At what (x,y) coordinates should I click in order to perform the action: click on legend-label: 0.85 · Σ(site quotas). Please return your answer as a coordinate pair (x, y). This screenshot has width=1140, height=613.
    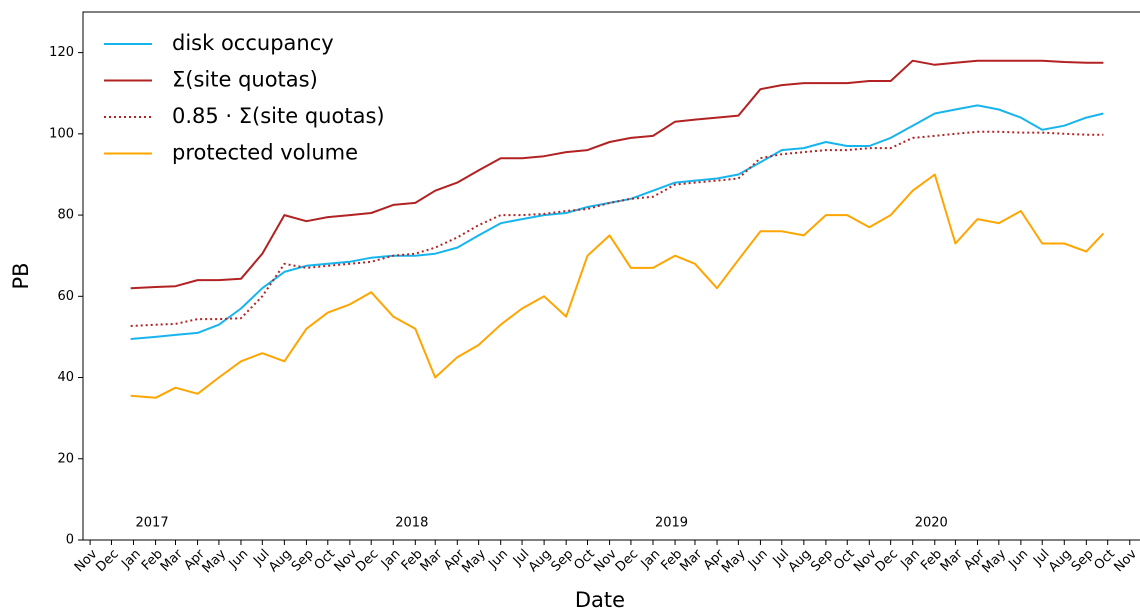
    Looking at the image, I should click on (278, 116).